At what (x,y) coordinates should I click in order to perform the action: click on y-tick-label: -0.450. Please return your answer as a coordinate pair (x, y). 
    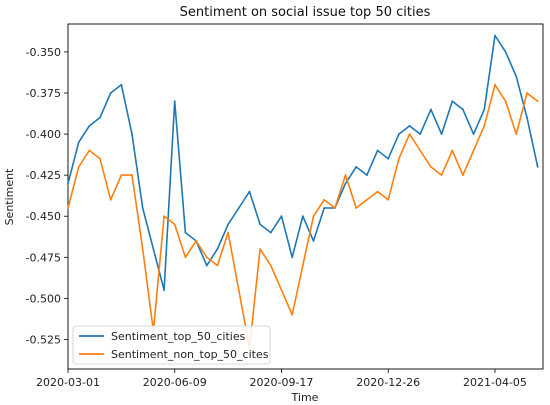
    Looking at the image, I should click on (43, 216).